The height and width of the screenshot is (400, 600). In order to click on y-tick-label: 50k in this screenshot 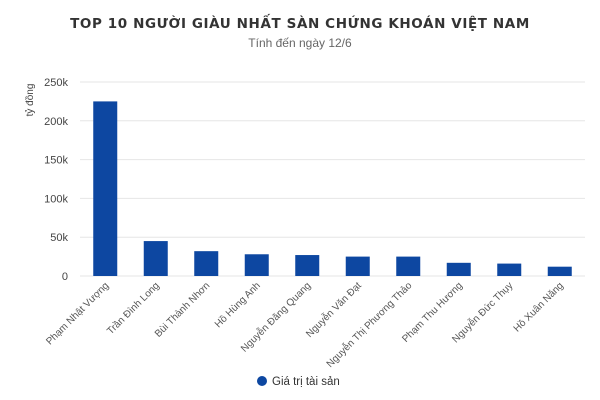, I will do `click(59, 238)`.